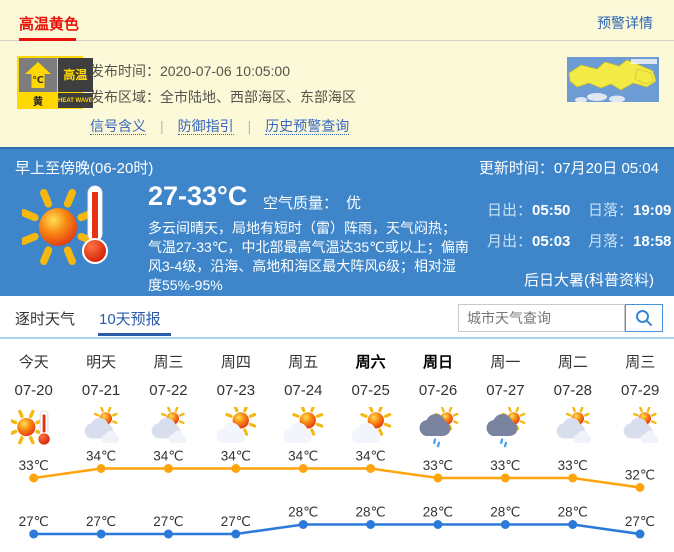 The image size is (674, 552). Describe the element at coordinates (505, 362) in the screenshot. I see `day-name: 周一` at that location.